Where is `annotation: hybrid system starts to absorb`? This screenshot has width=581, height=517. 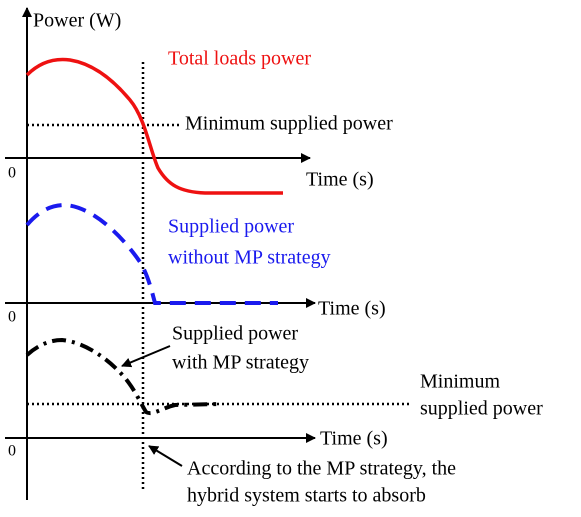 annotation: hybrid system starts to absorb is located at coordinates (306, 496).